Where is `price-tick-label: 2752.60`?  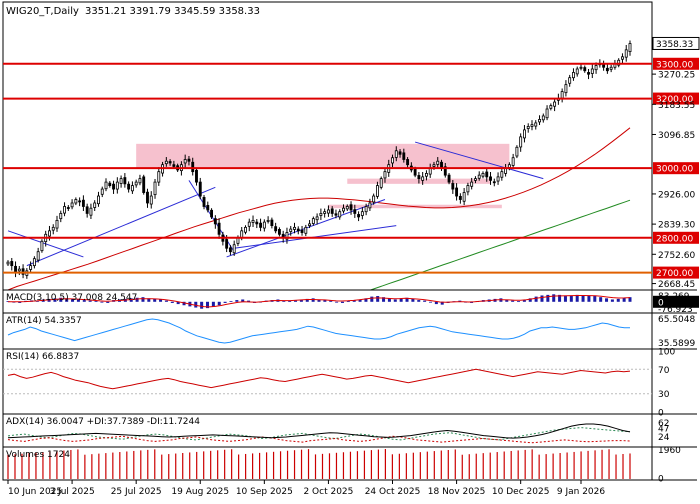
price-tick-label: 2752.60 is located at coordinates (676, 256).